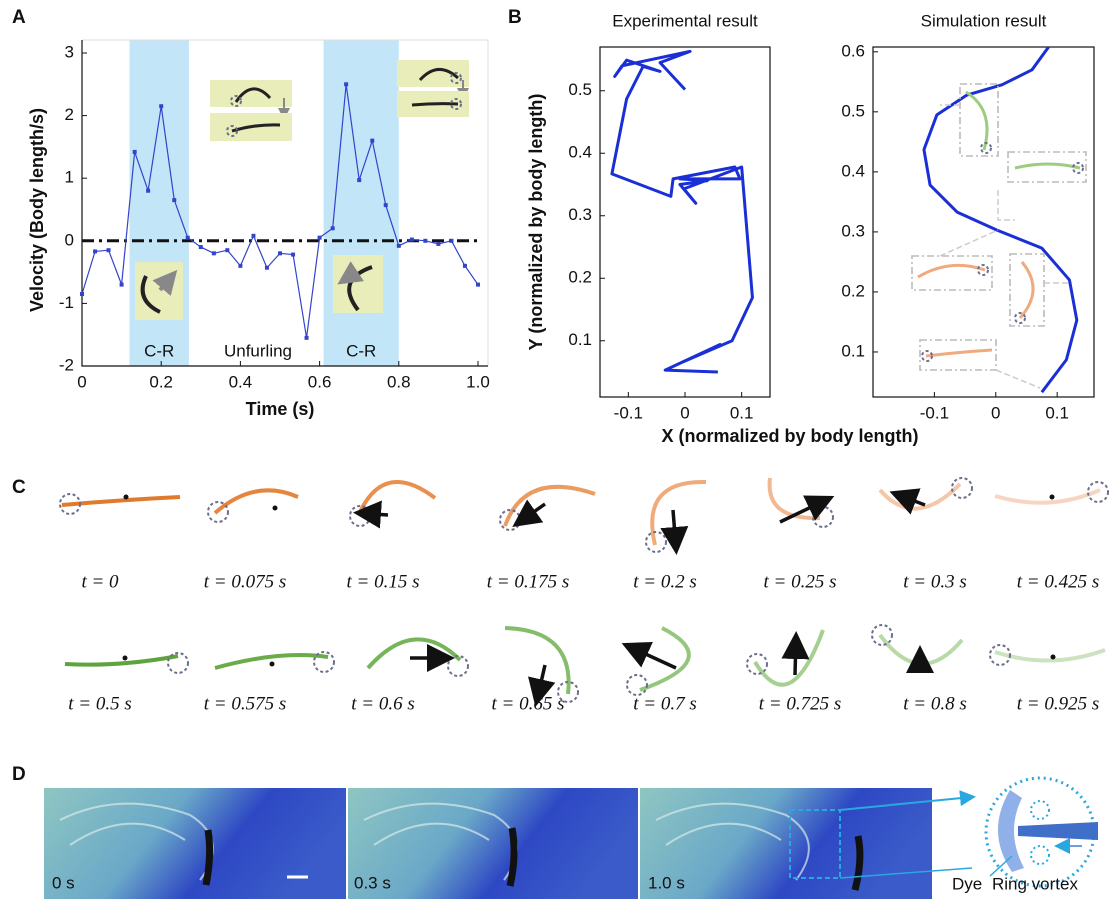  I want to click on x-tick-label: 0, so click(684, 412).